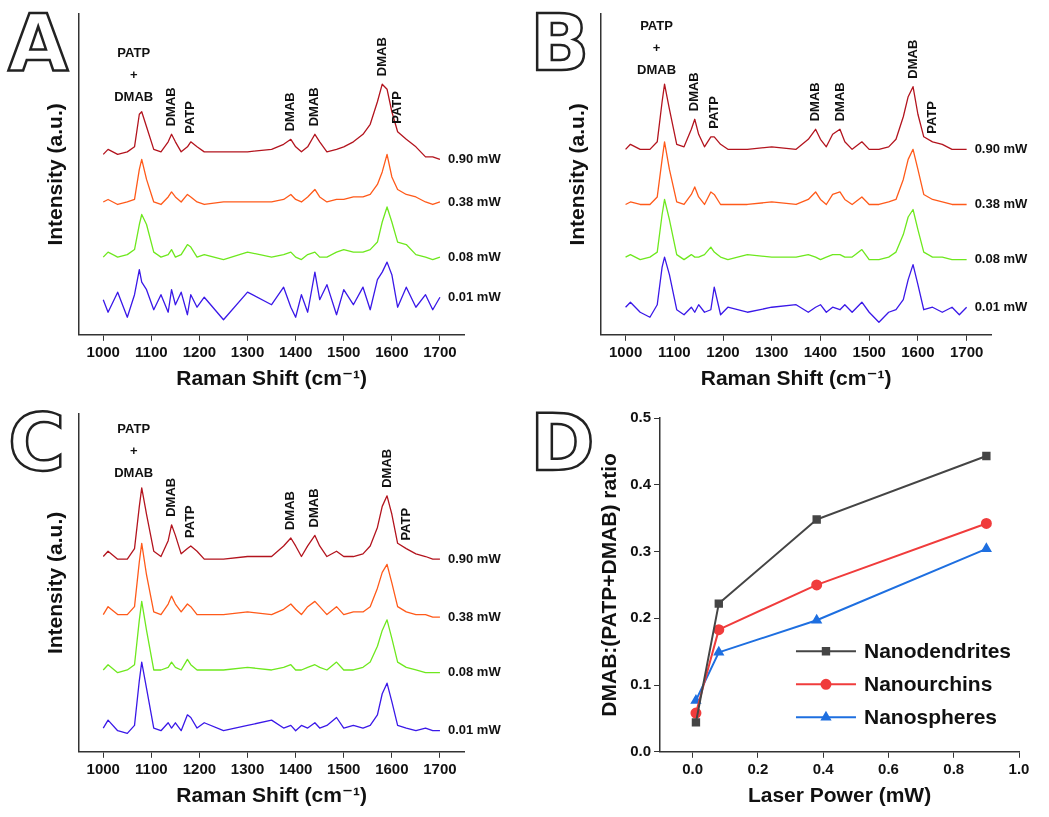 The width and height of the screenshot is (1049, 817). I want to click on x-tick-label: 0.2, so click(758, 768).